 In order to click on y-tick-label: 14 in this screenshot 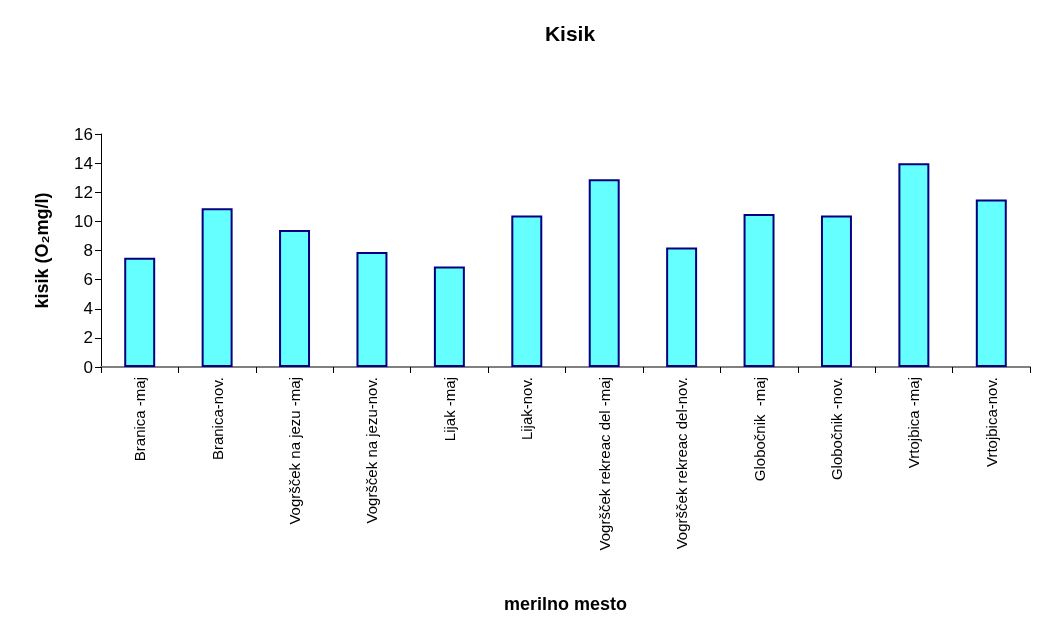, I will do `click(83, 163)`.